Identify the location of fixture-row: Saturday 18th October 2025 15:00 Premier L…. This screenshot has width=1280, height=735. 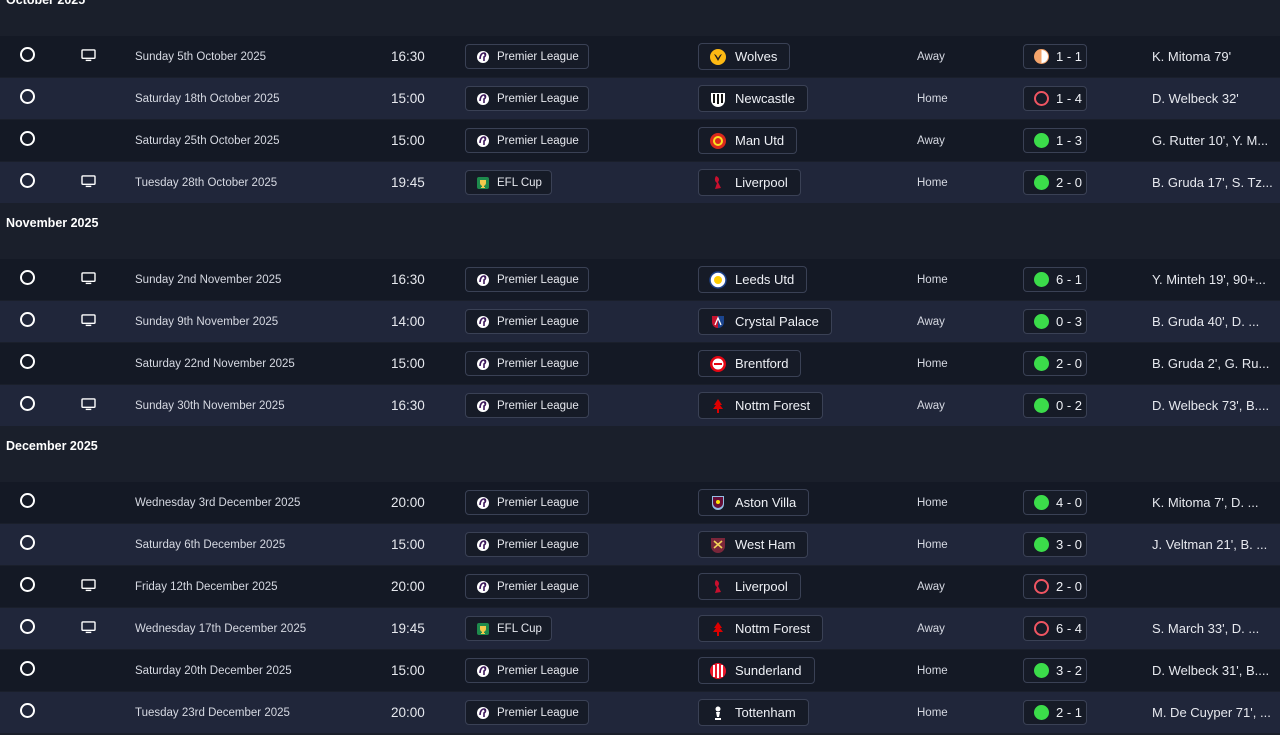
(640, 98).